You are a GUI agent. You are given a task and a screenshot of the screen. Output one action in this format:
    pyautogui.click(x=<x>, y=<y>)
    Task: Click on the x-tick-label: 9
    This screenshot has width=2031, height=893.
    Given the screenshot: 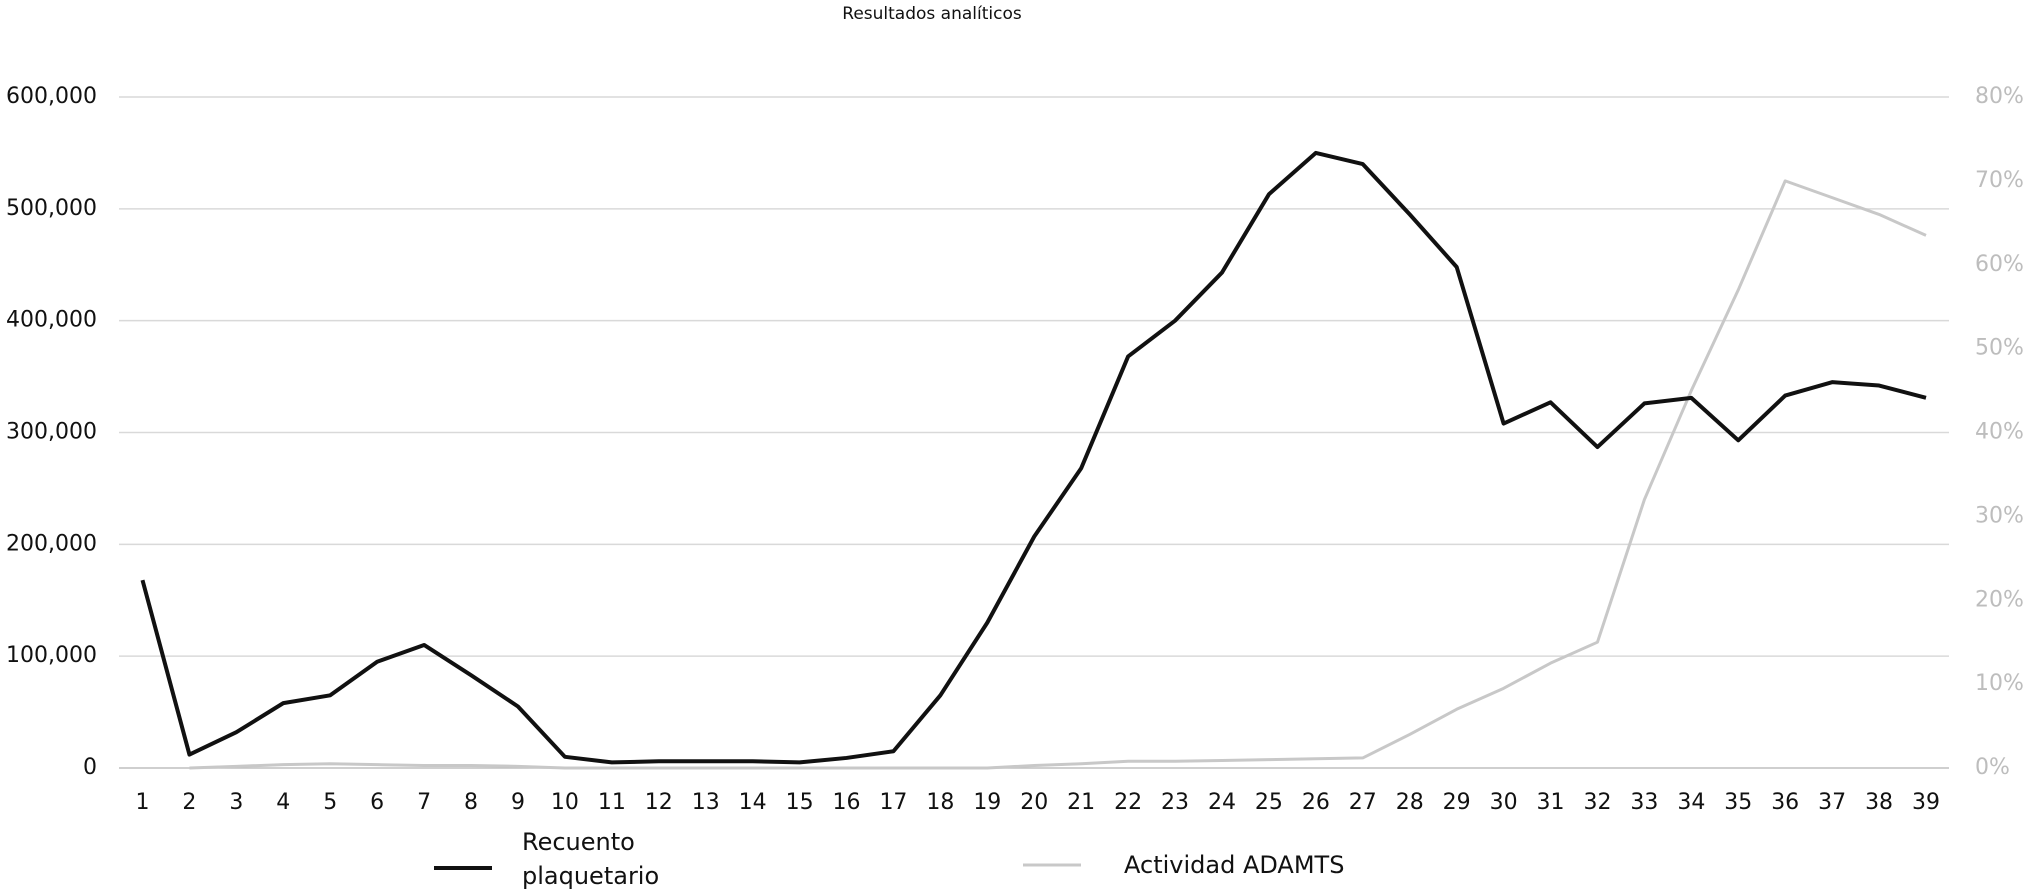 What is the action you would take?
    pyautogui.click(x=518, y=802)
    